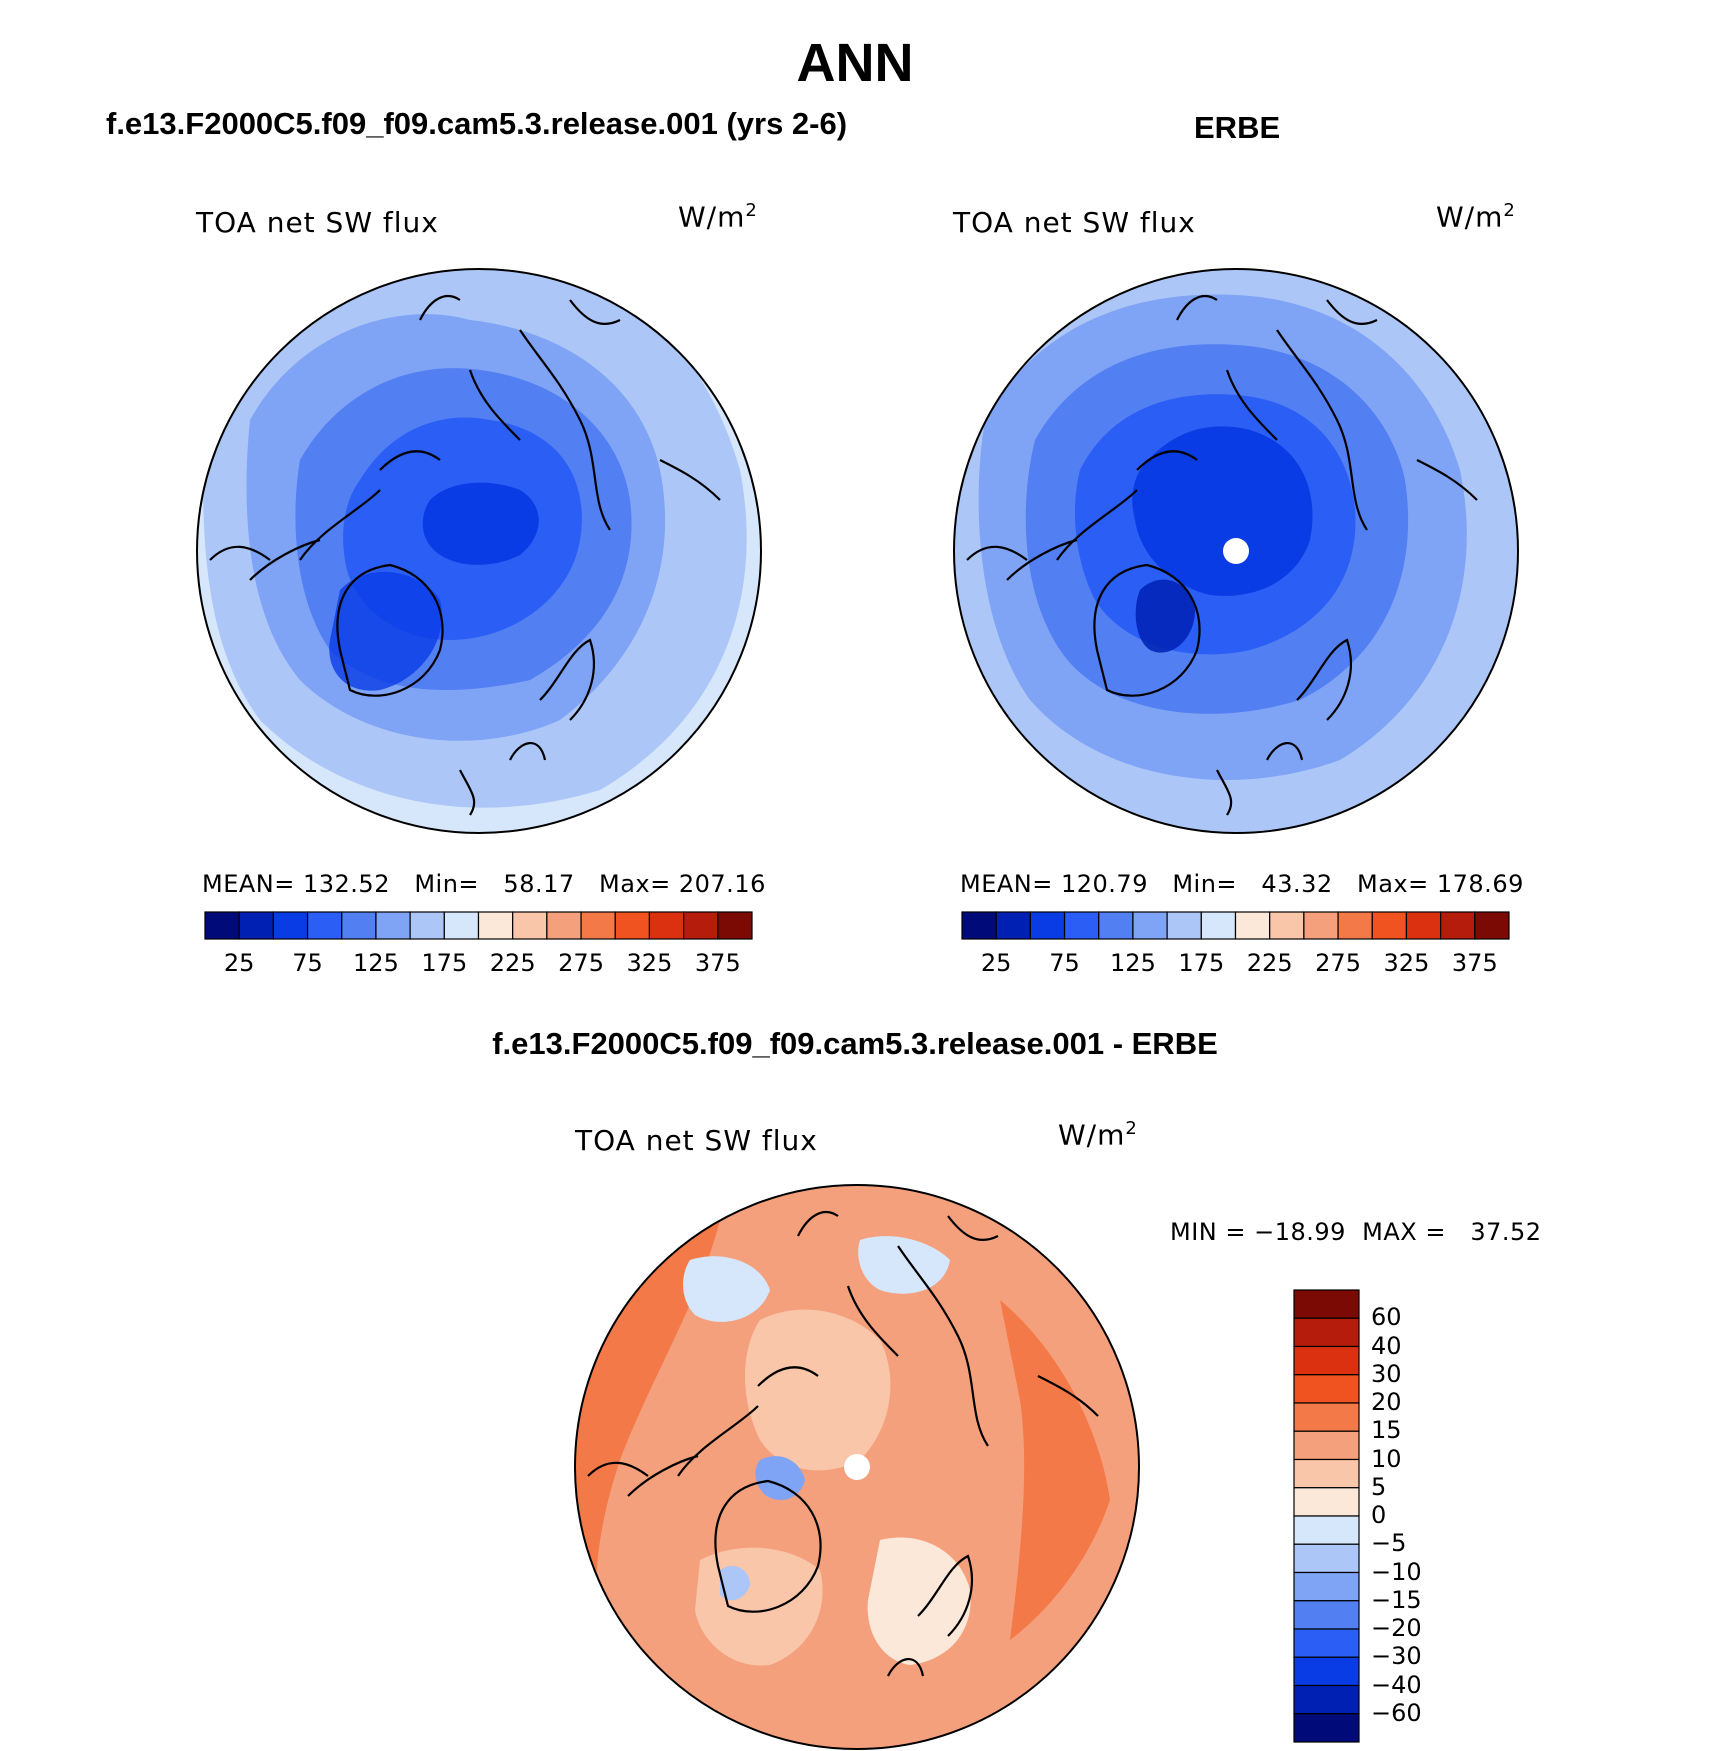 The image size is (1710, 1751). What do you see at coordinates (1386, 1317) in the screenshot?
I see `colorbar-tick-label: 60` at bounding box center [1386, 1317].